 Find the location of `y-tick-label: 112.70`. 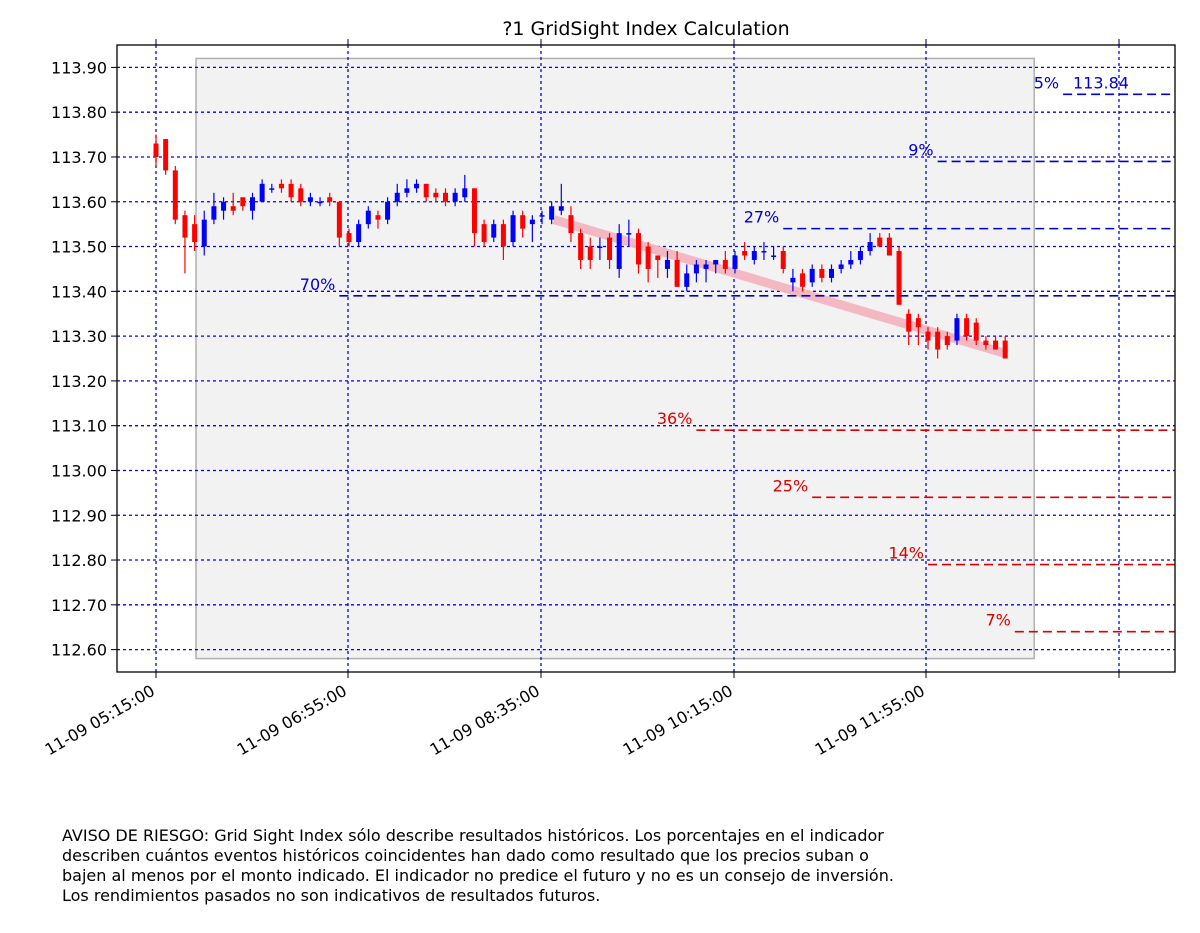

y-tick-label: 112.70 is located at coordinates (79, 605).